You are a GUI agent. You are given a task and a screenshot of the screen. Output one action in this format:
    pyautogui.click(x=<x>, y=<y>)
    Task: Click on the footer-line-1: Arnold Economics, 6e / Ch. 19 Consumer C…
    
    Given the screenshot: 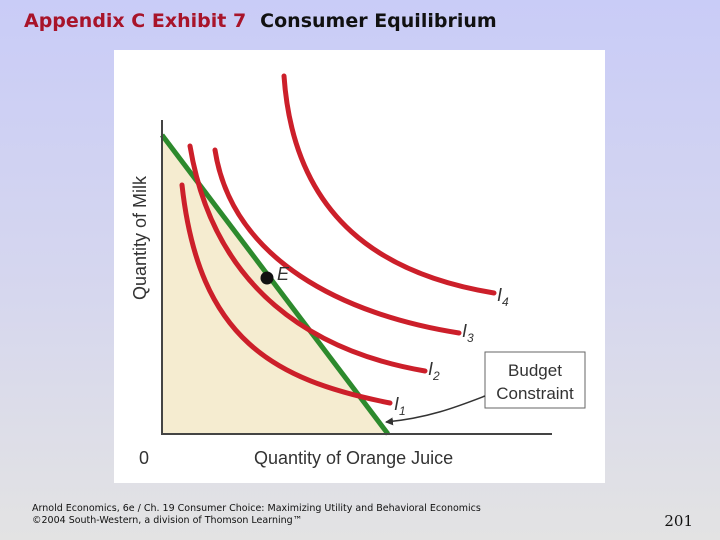 What is the action you would take?
    pyautogui.click(x=256, y=508)
    